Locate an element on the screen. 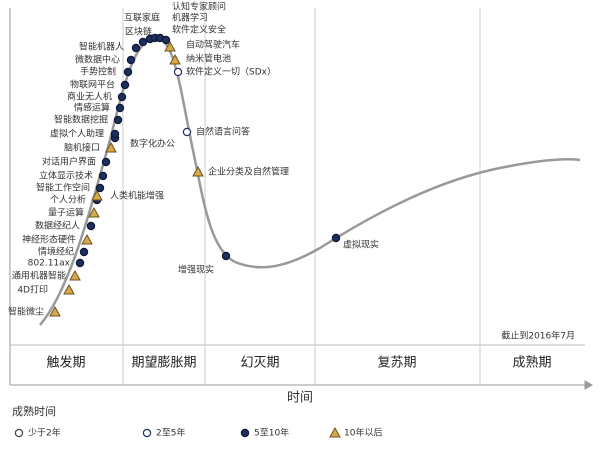 The width and height of the screenshot is (600, 456). tech-point: 手势控制 is located at coordinates (106, 72).